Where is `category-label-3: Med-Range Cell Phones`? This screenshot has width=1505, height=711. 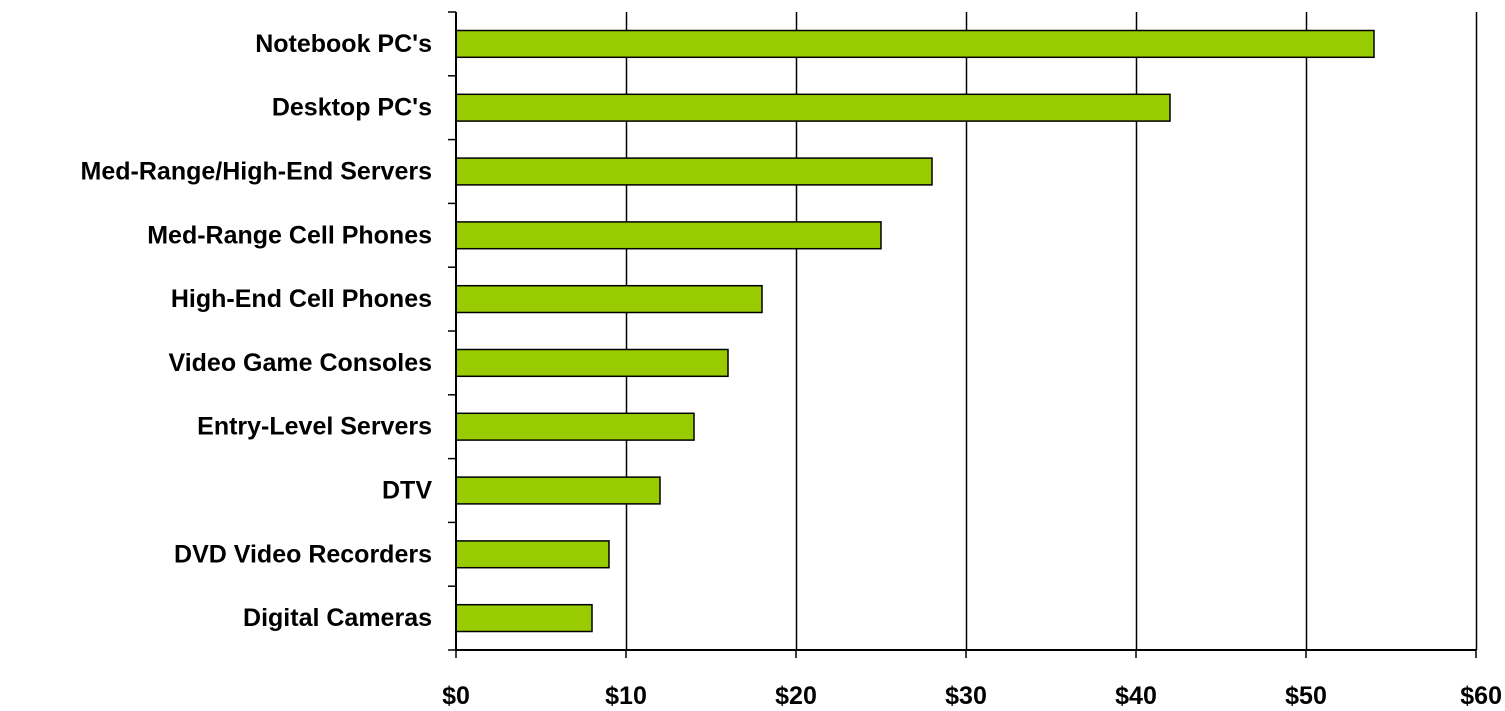
category-label-3: Med-Range Cell Phones is located at coordinates (289, 235).